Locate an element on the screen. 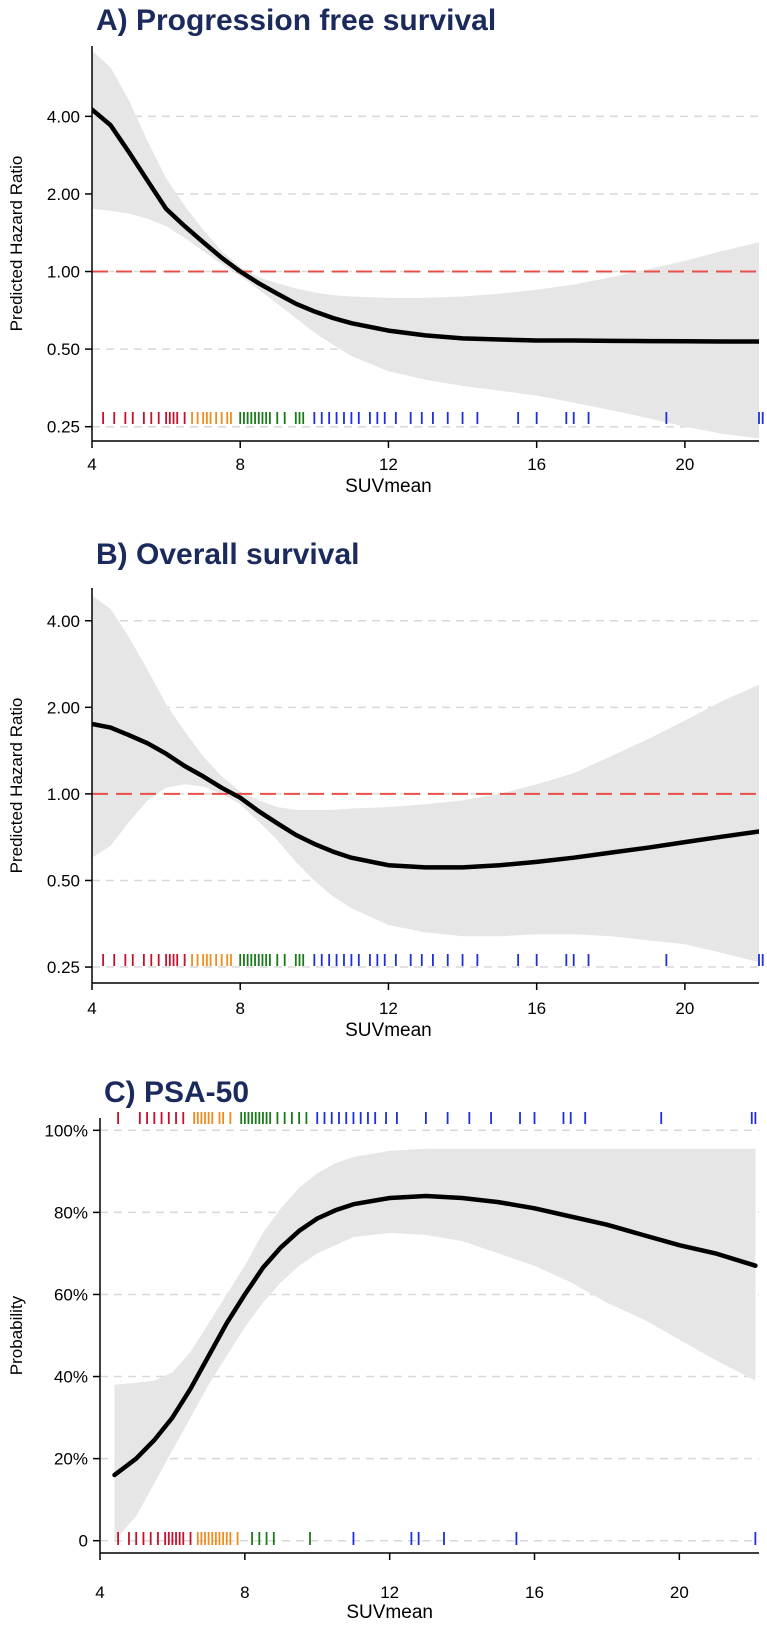 This screenshot has height=1627, width=767. y-tick-label: 20% is located at coordinates (71, 1459).